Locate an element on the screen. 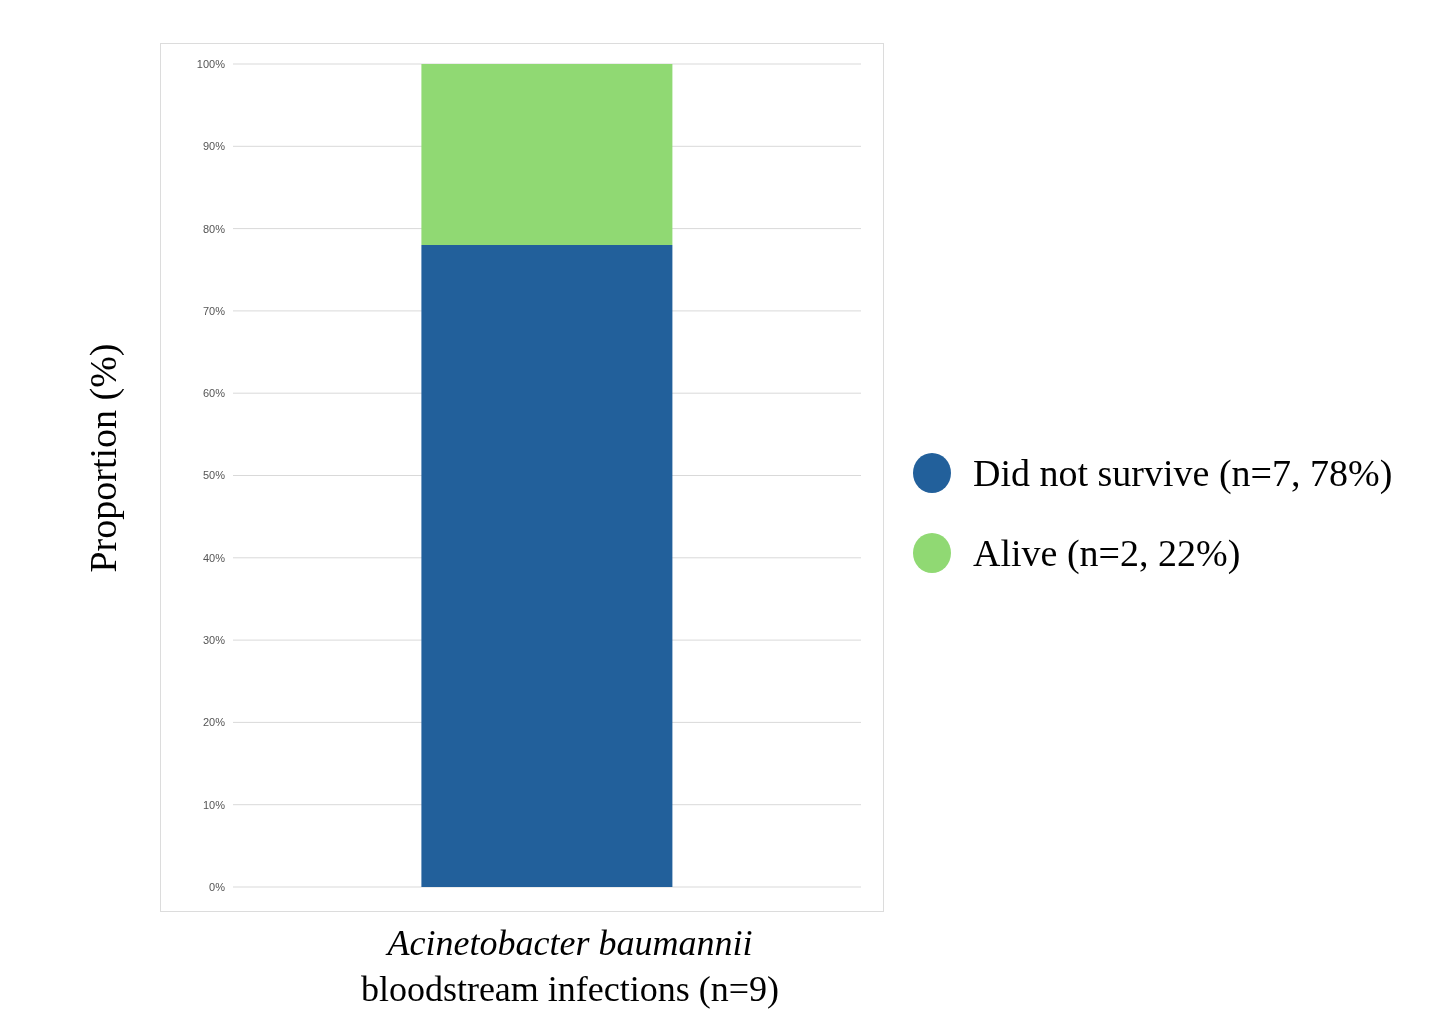 This screenshot has height=1016, width=1452. y-tick-label: 40% is located at coordinates (214, 557).